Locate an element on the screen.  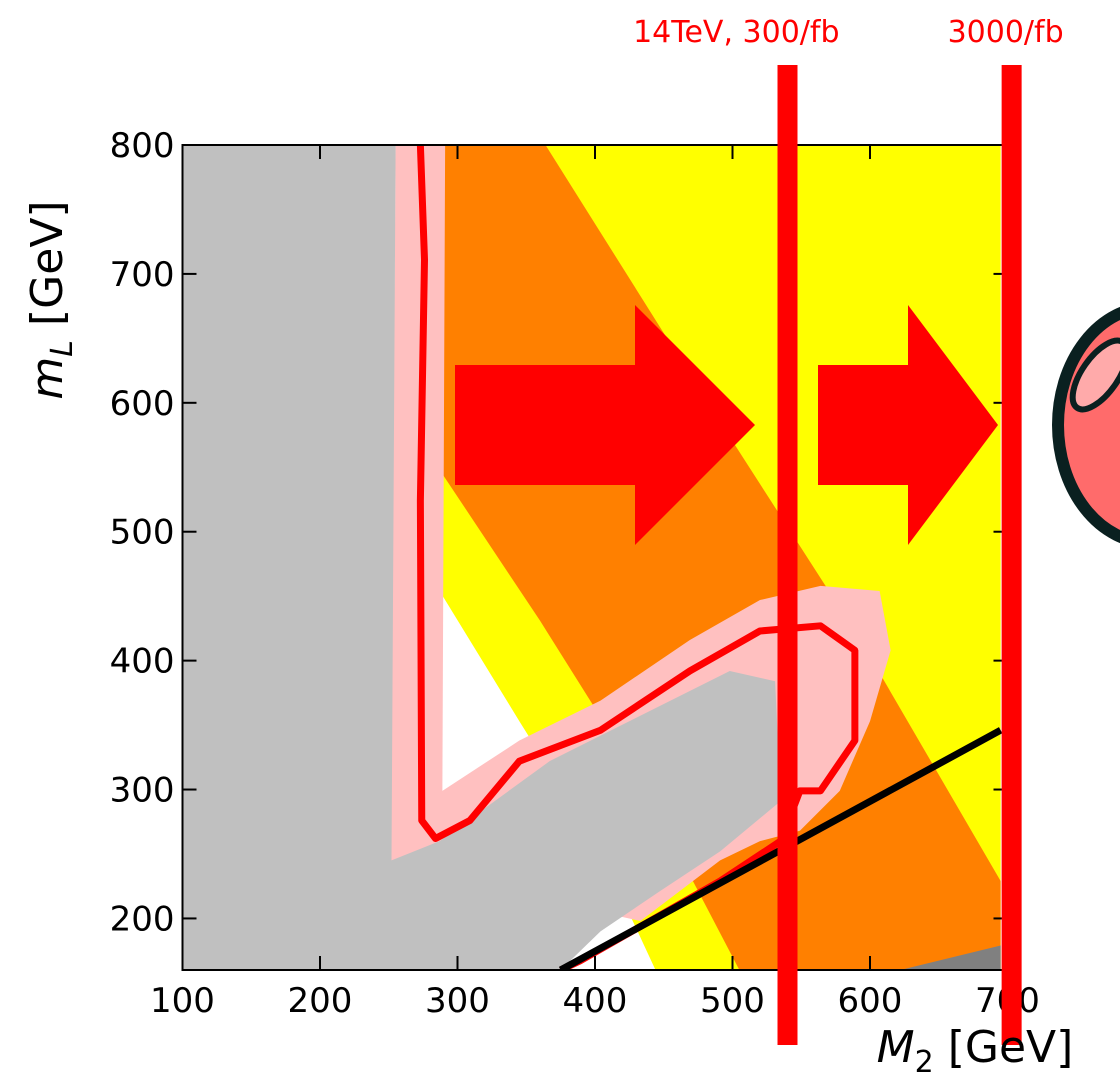
y-axis-label: mL [GeV] is located at coordinates (51, 299).